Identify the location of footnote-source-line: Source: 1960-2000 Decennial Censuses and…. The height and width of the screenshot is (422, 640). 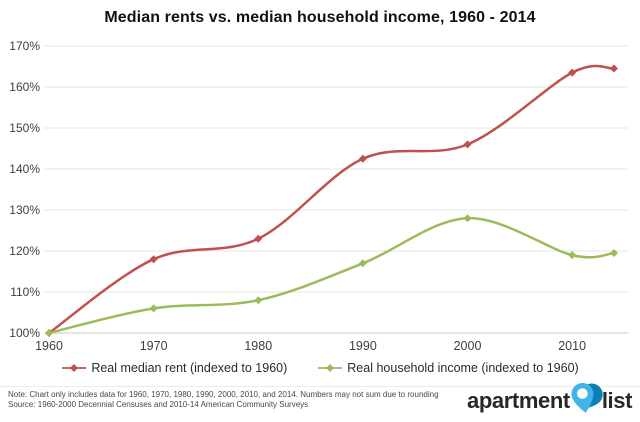
(158, 404).